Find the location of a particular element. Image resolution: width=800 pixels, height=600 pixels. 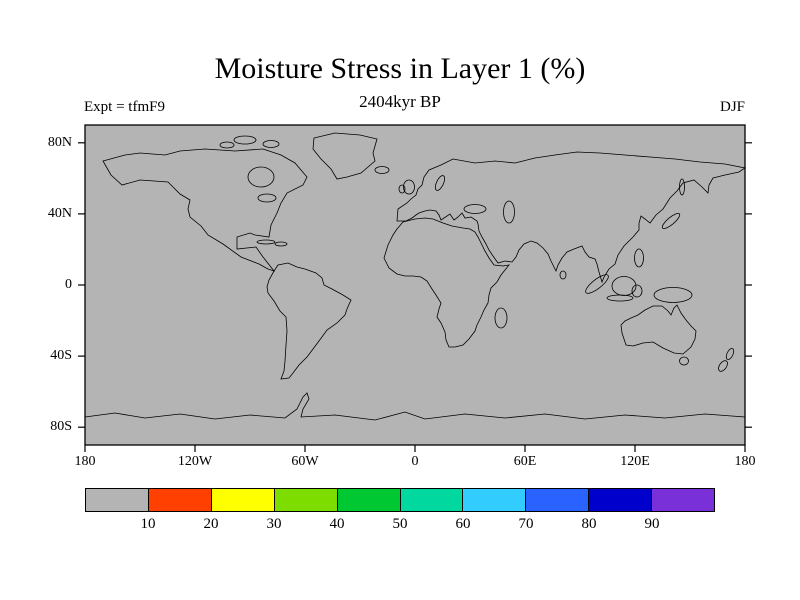

inland-seas is located at coordinates (381, 195).